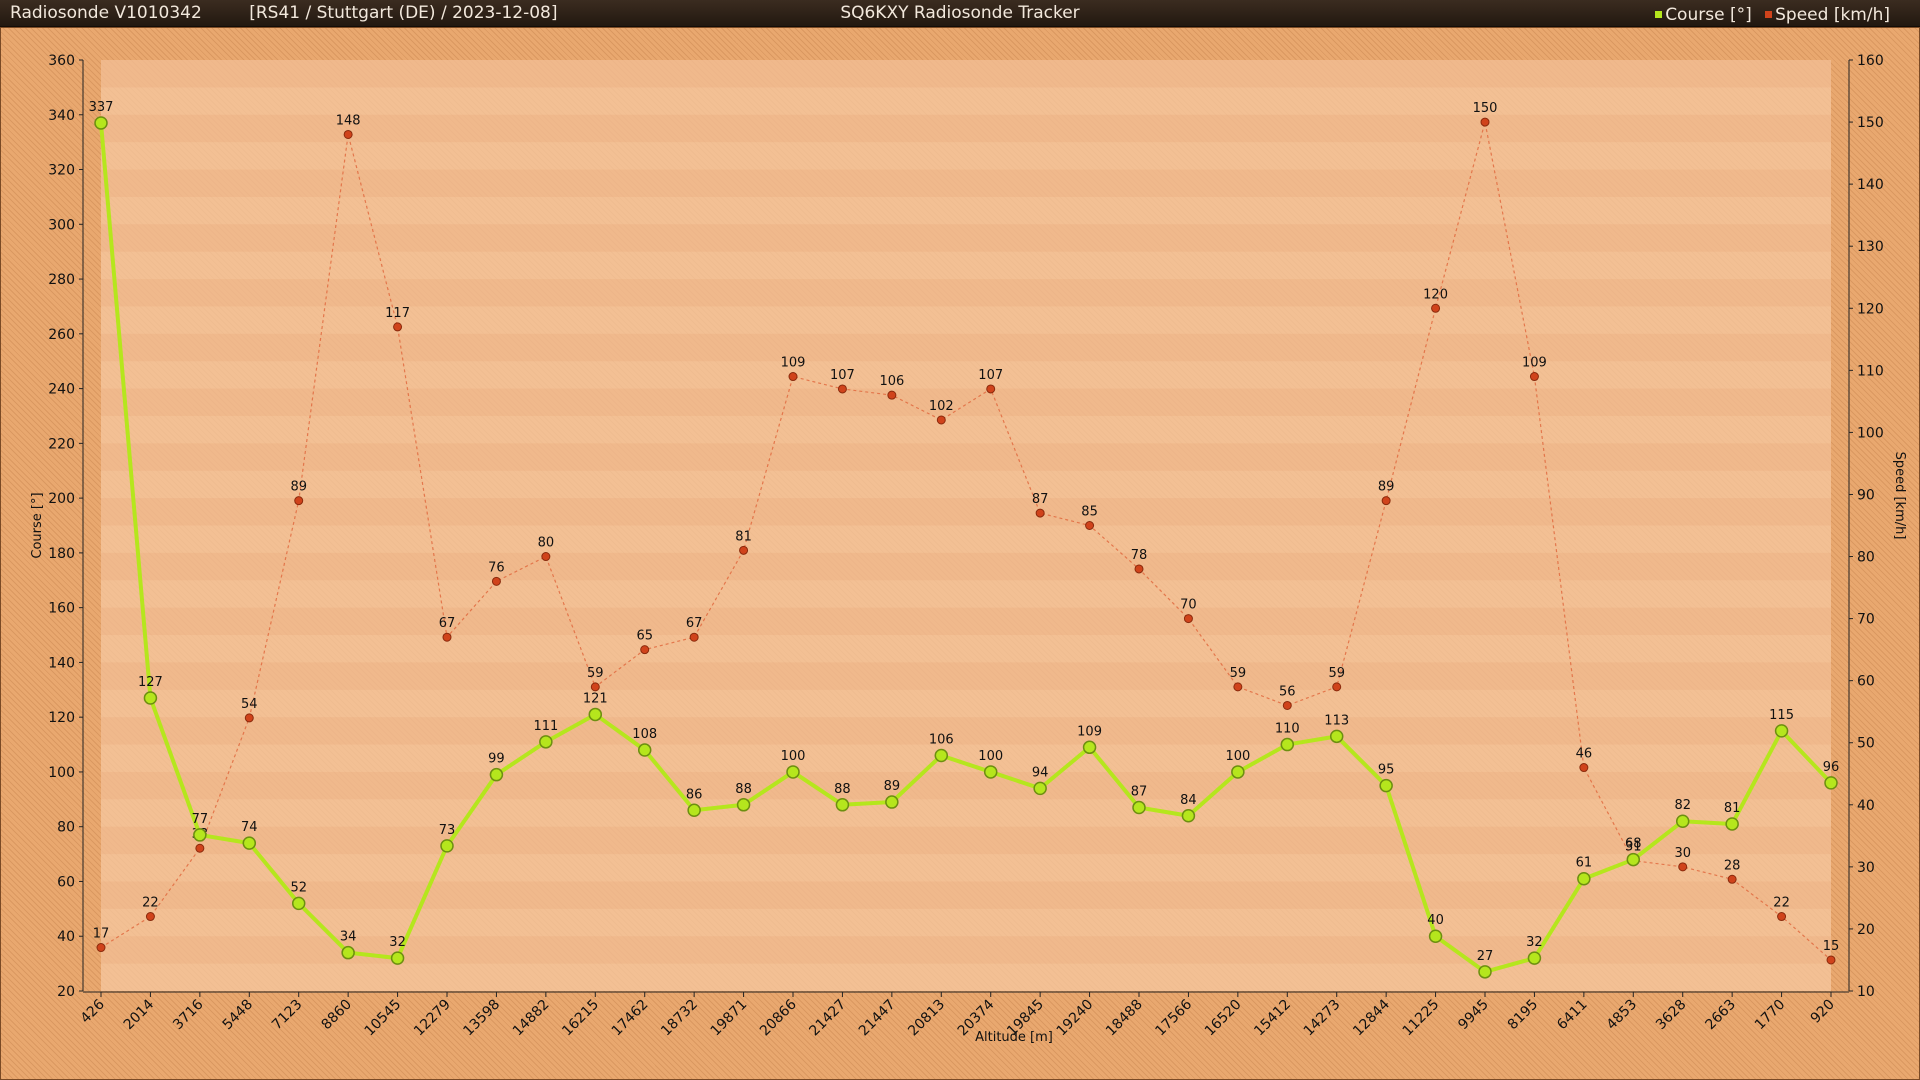  I want to click on legend: Course [°] Speed [km/h], so click(1768, 14).